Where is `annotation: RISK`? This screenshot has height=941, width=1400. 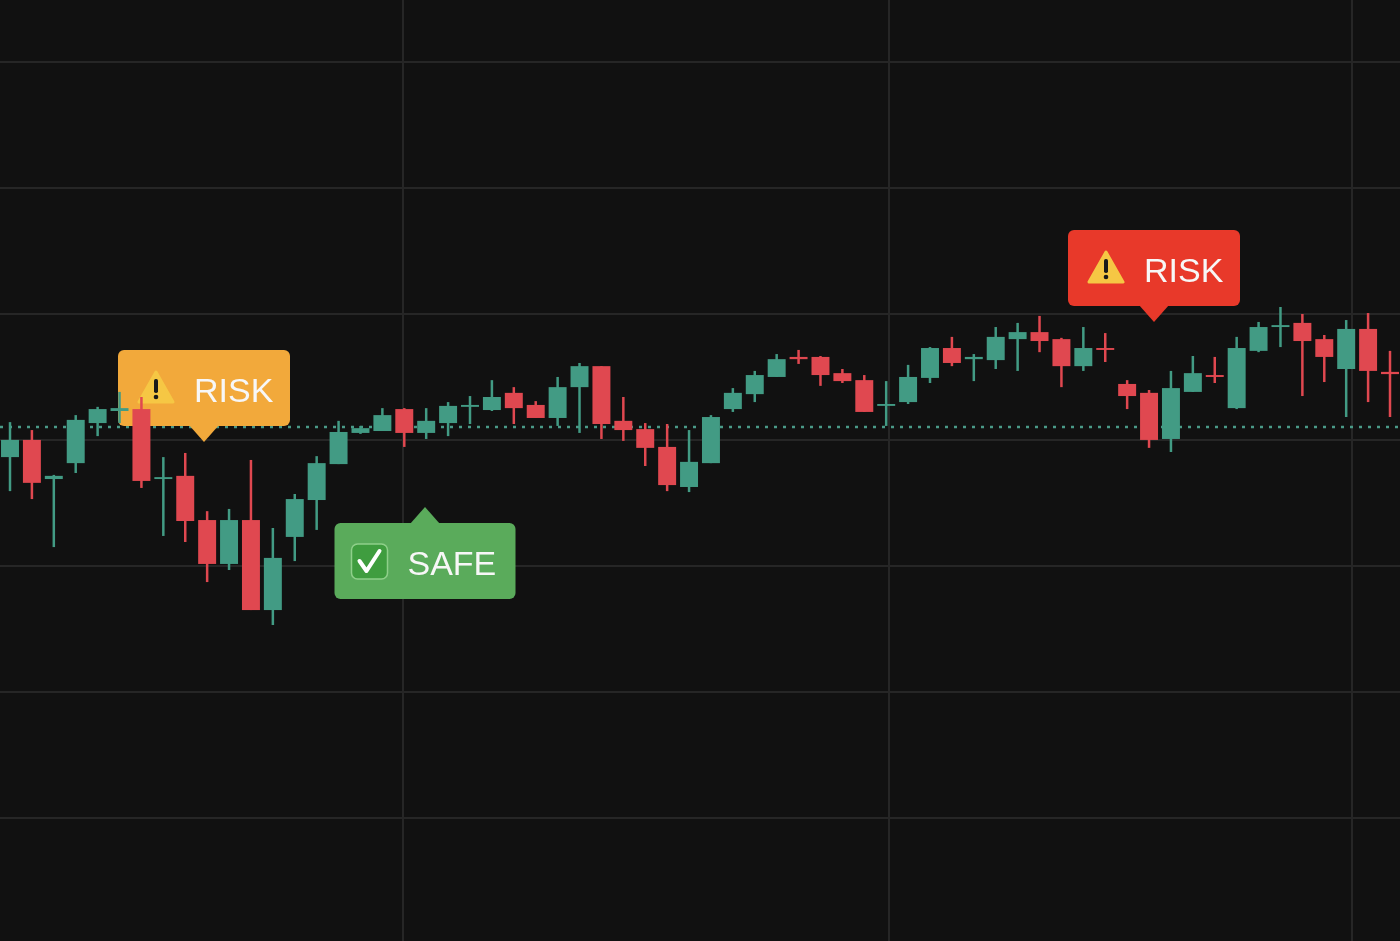 annotation: RISK is located at coordinates (234, 390).